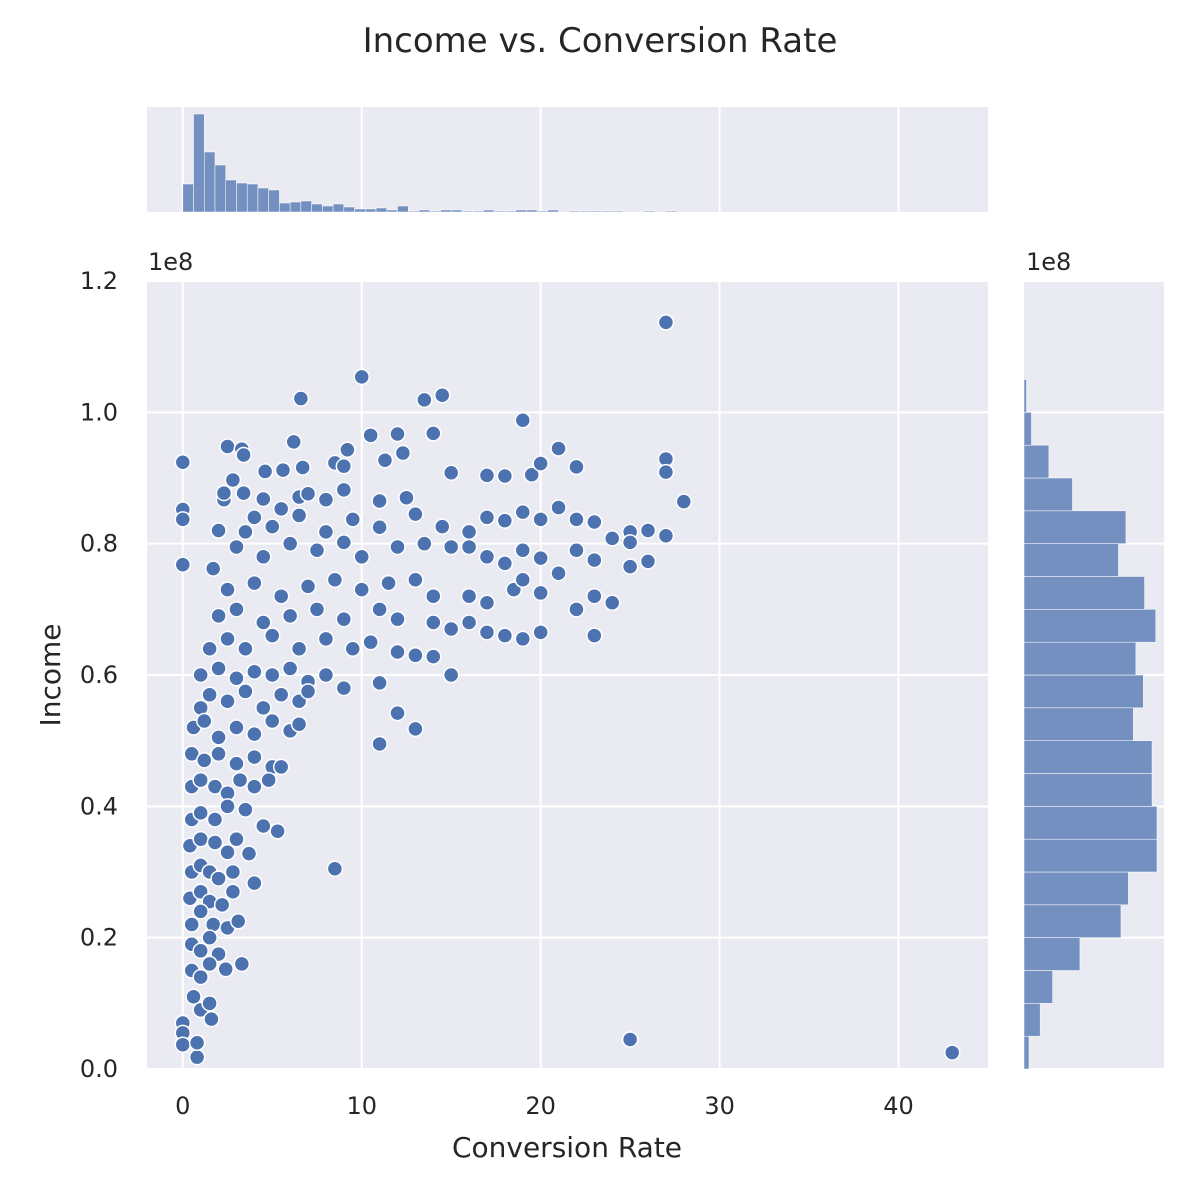  I want to click on y-tick-label: 0.4, so click(99, 806).